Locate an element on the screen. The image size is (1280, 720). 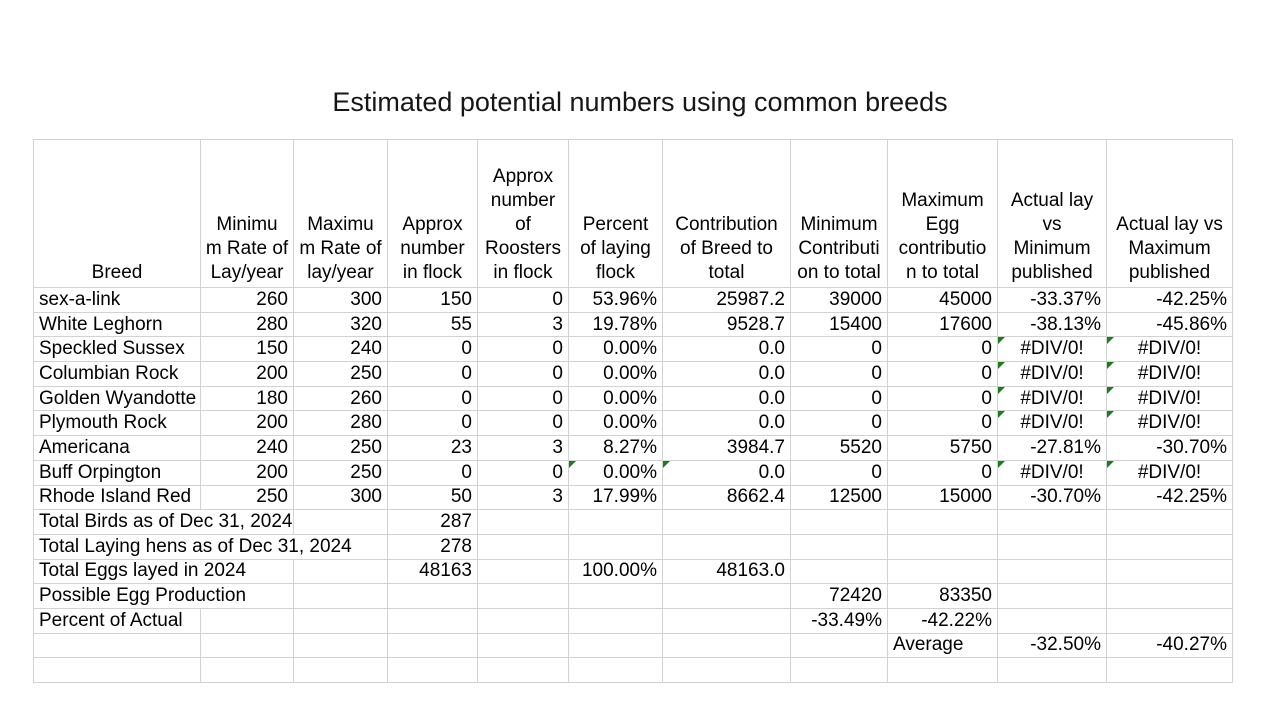
column-header-percent-laying: Percent of laying flock is located at coordinates (615, 213).